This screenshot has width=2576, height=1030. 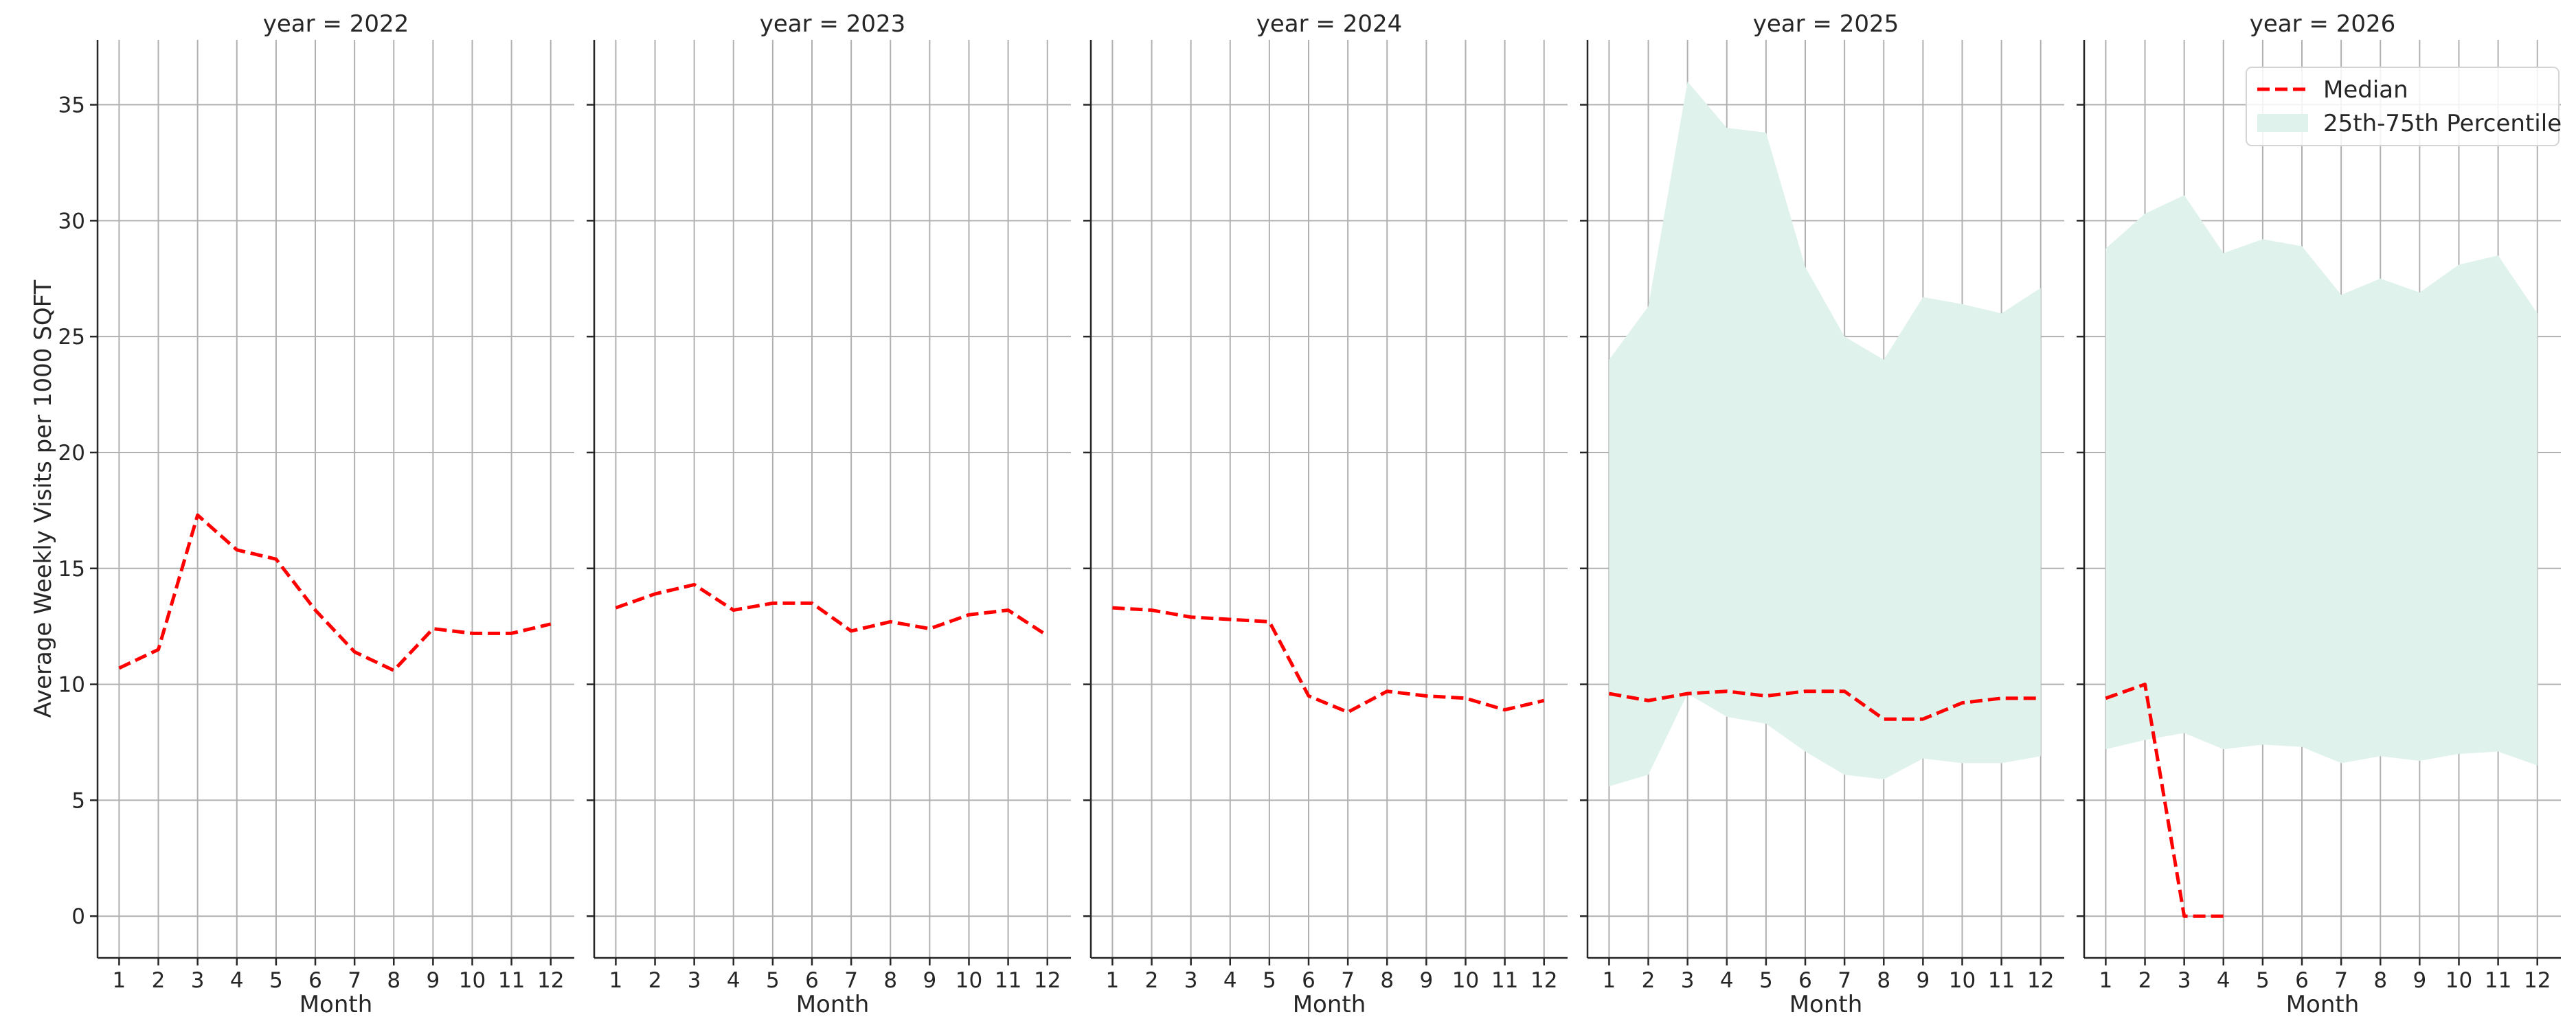 What do you see at coordinates (2442, 123) in the screenshot?
I see `legend-band-label: 25th-75th Percentile` at bounding box center [2442, 123].